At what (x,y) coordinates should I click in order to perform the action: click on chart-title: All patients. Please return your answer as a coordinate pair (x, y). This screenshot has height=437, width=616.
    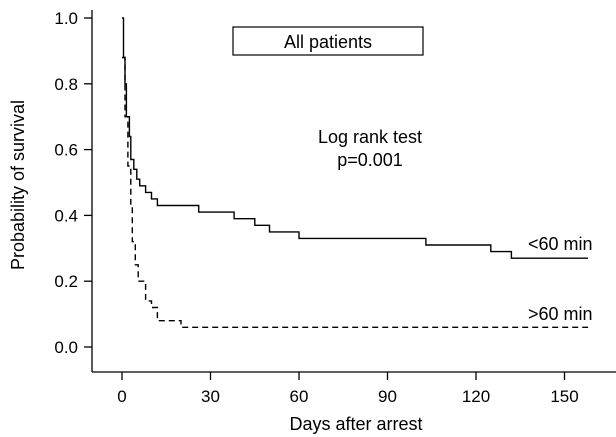
    Looking at the image, I should click on (328, 42).